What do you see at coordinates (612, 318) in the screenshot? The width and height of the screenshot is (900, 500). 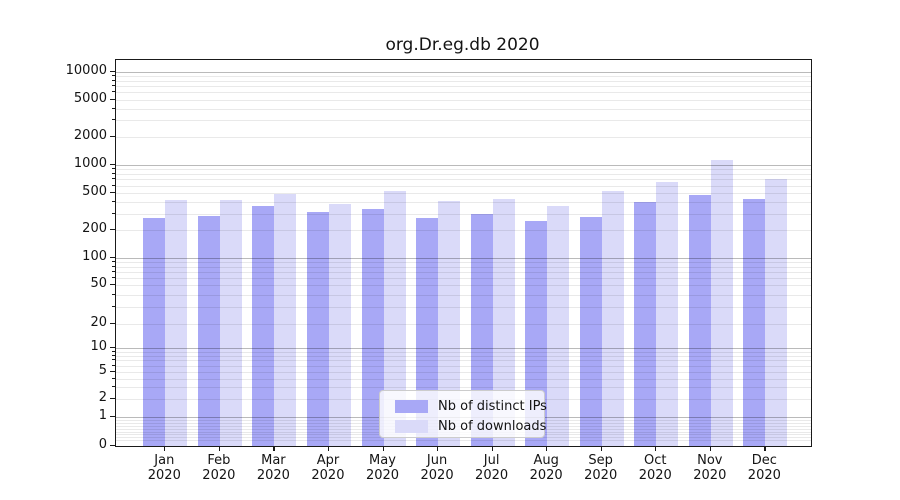 I see `bar-downloads-sep` at bounding box center [612, 318].